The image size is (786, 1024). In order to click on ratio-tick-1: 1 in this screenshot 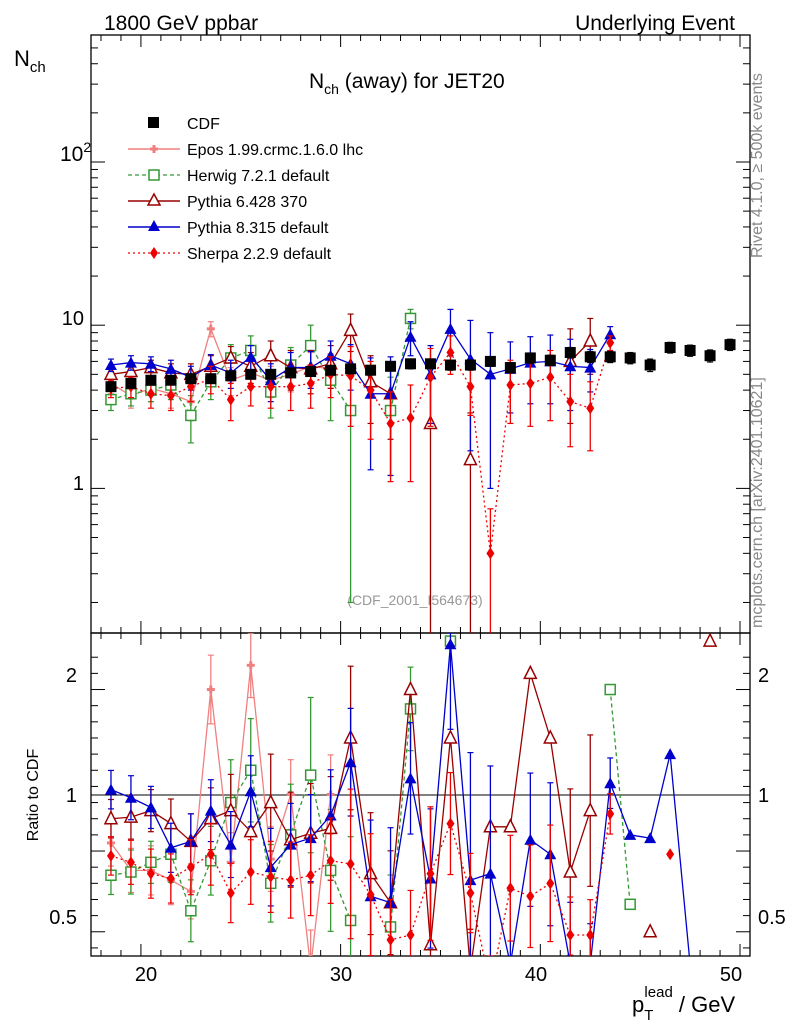, I will do `click(71, 796)`.